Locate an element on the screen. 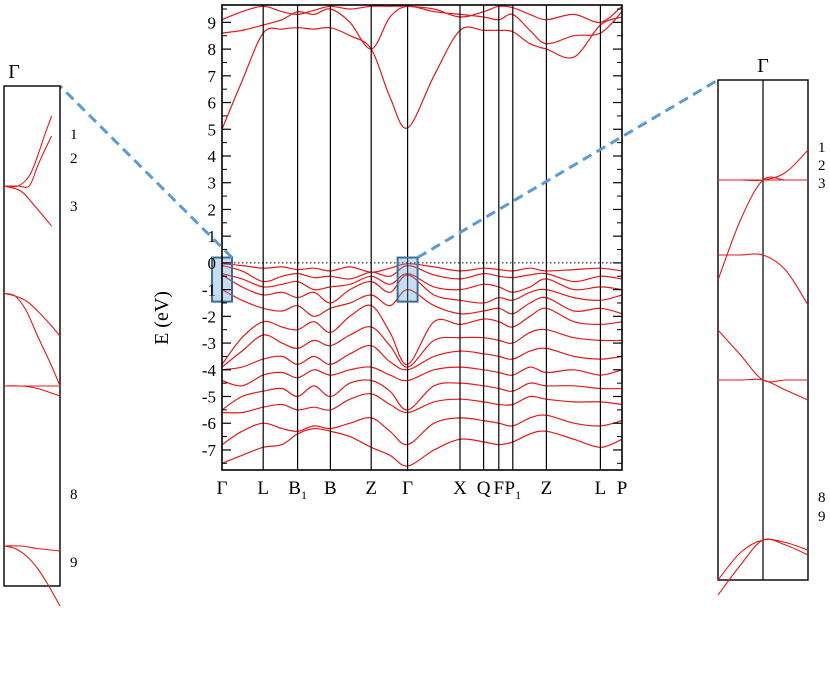  left-zoom-panel: 1 2 3 8 9 Γ is located at coordinates (40, 334).